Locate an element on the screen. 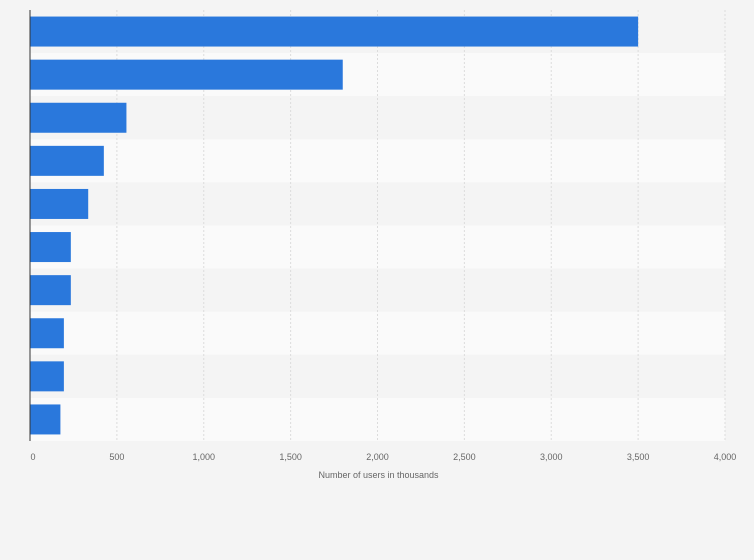 The width and height of the screenshot is (754, 560). x-tick-label: 1,500 is located at coordinates (290, 457).